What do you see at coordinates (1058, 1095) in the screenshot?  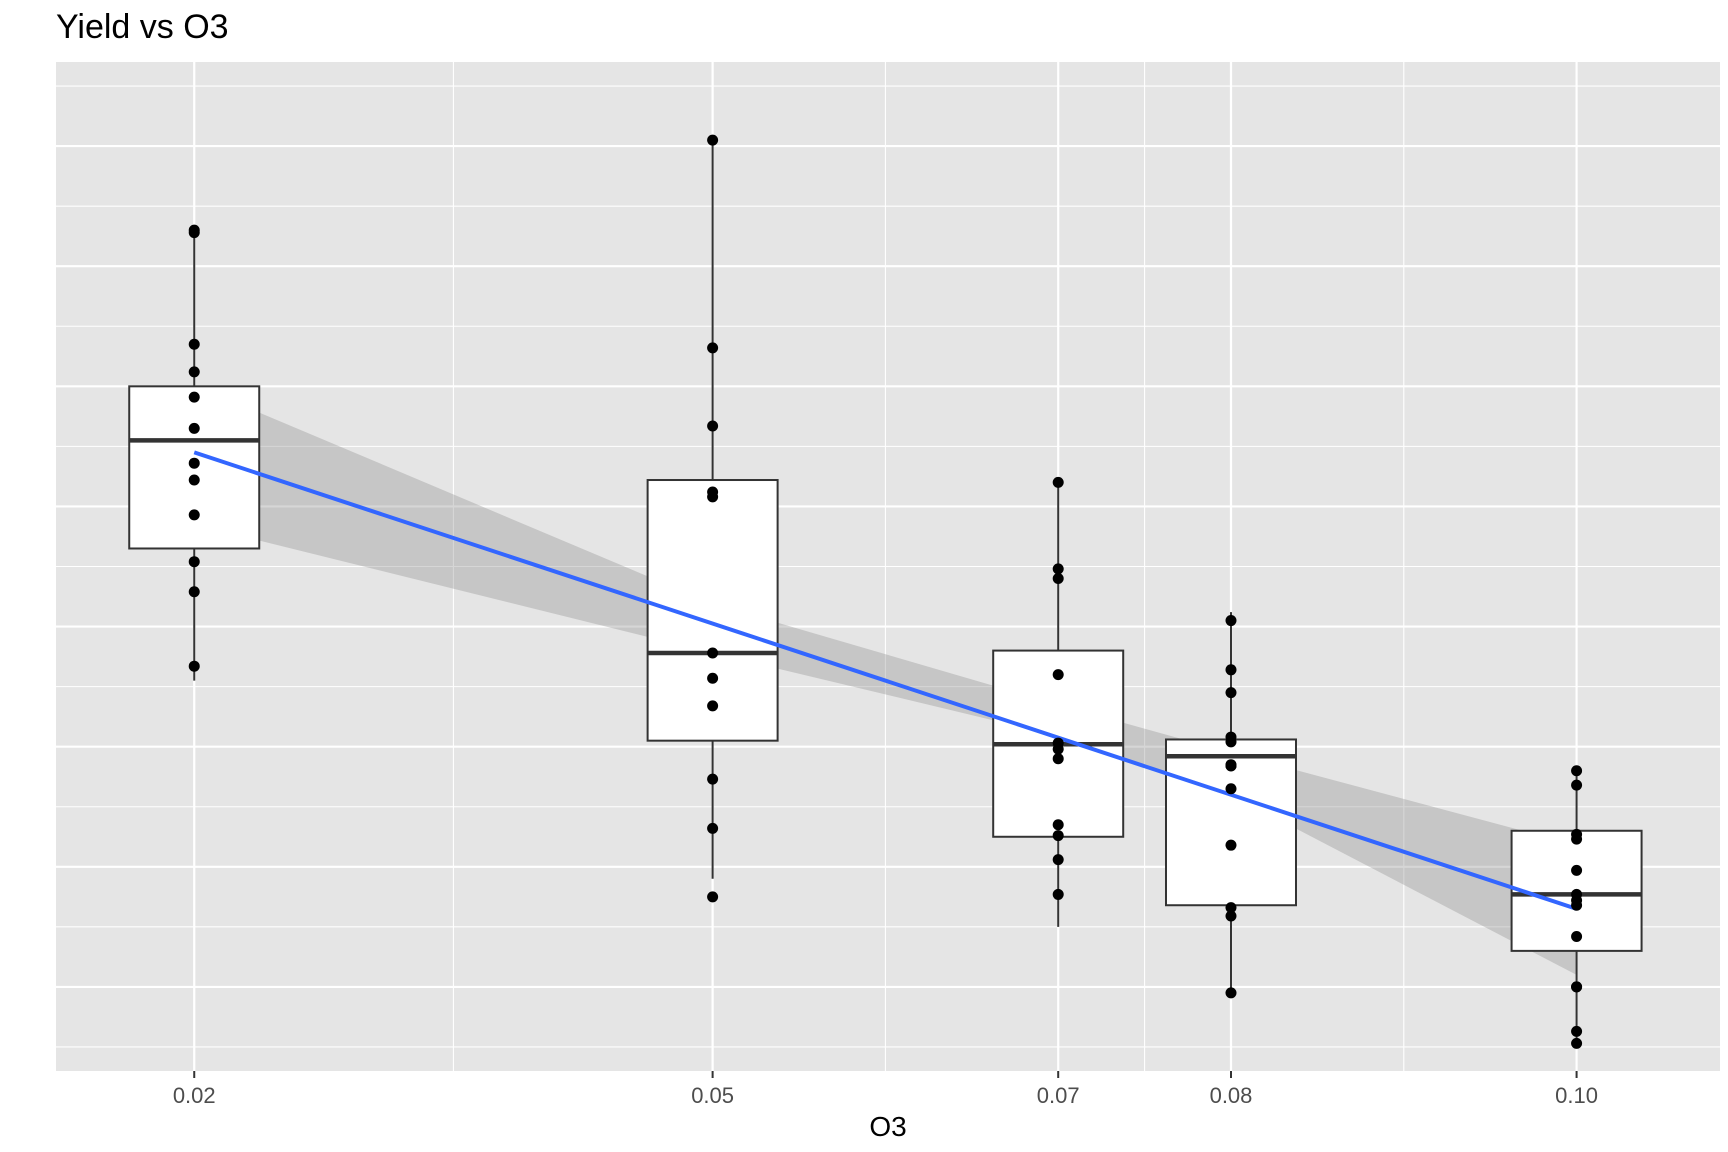 I see `x-tick-label: 0.07` at bounding box center [1058, 1095].